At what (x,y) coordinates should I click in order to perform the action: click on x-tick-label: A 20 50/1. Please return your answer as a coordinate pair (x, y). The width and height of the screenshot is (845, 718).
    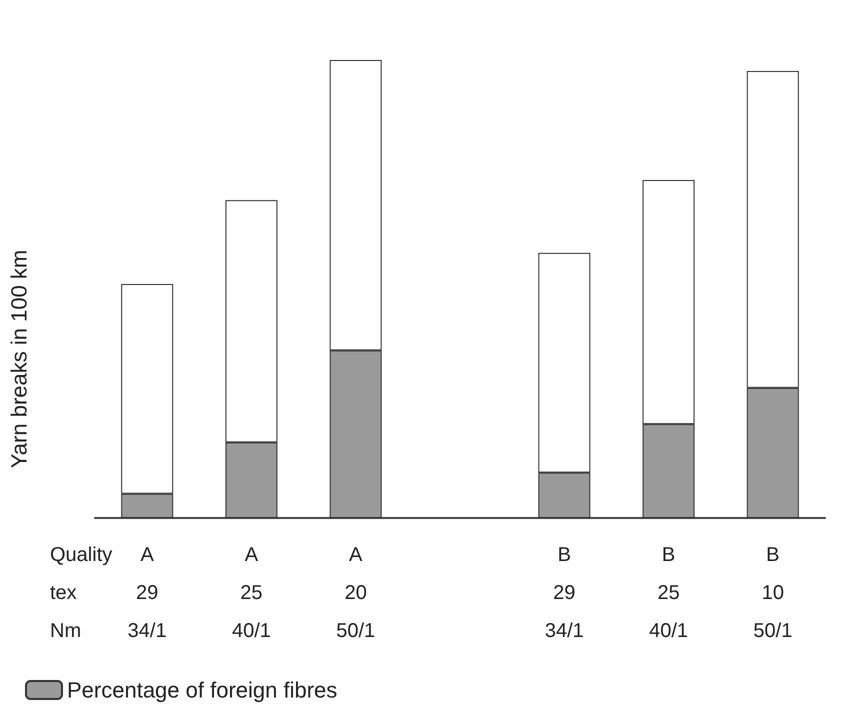
    Looking at the image, I should click on (356, 593).